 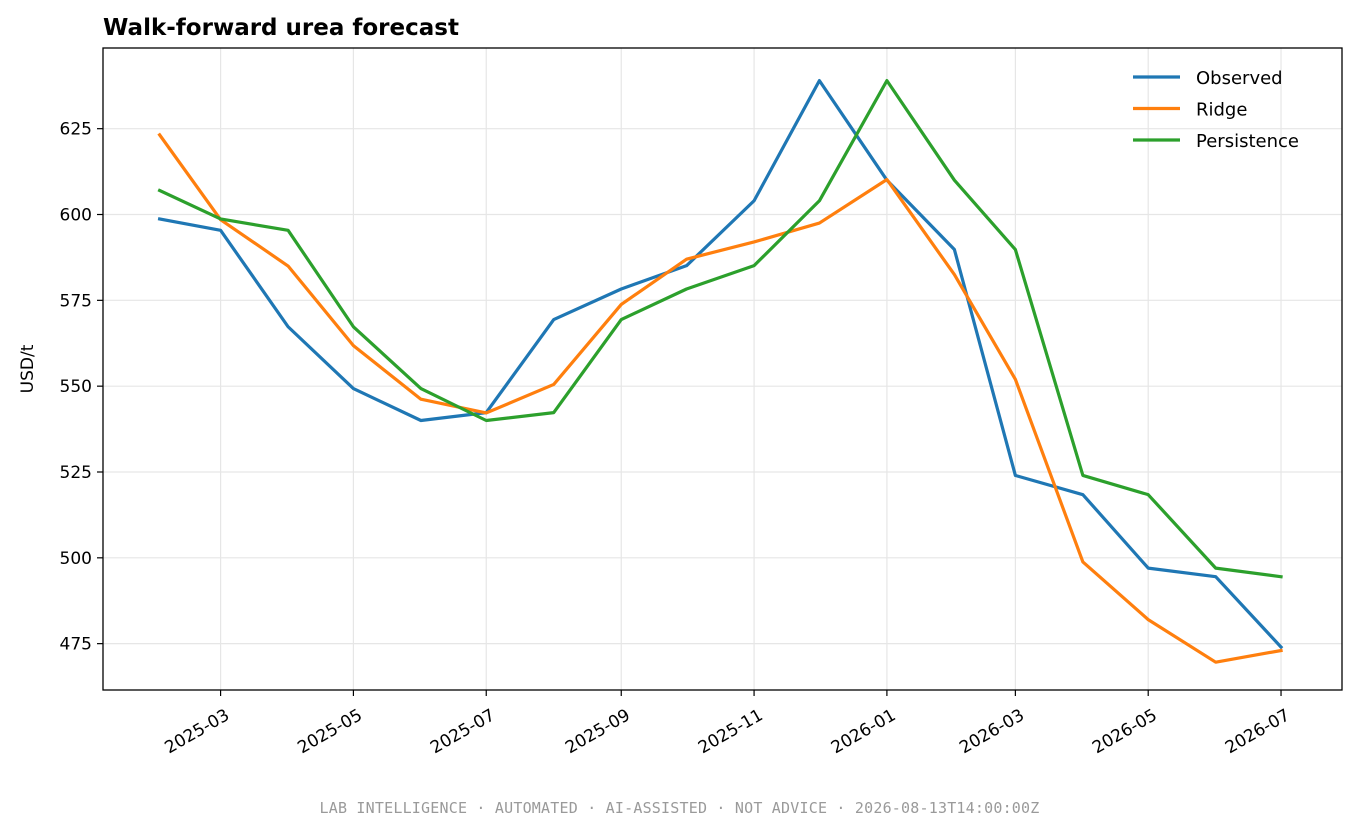 What do you see at coordinates (731, 731) in the screenshot?
I see `x-tick-label: 2025-11` at bounding box center [731, 731].